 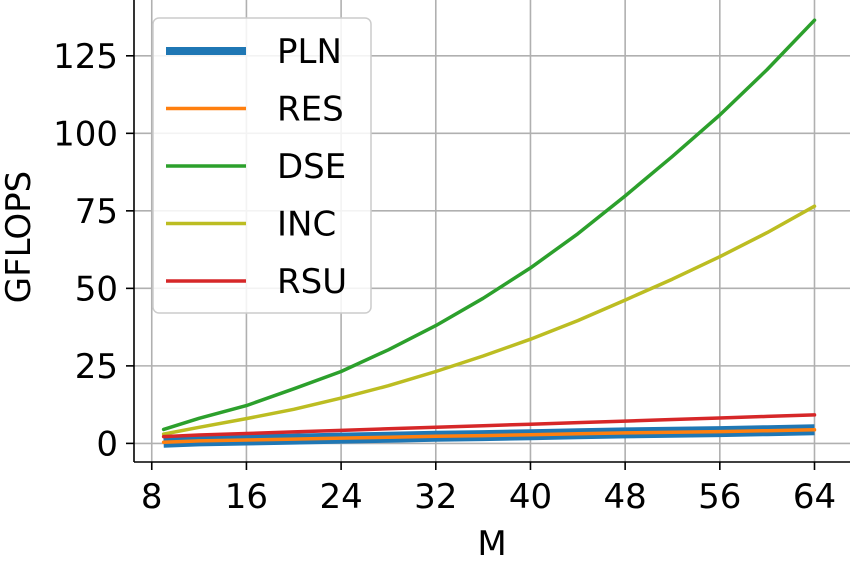 What do you see at coordinates (625, 497) in the screenshot?
I see `x-tick-label: 48` at bounding box center [625, 497].